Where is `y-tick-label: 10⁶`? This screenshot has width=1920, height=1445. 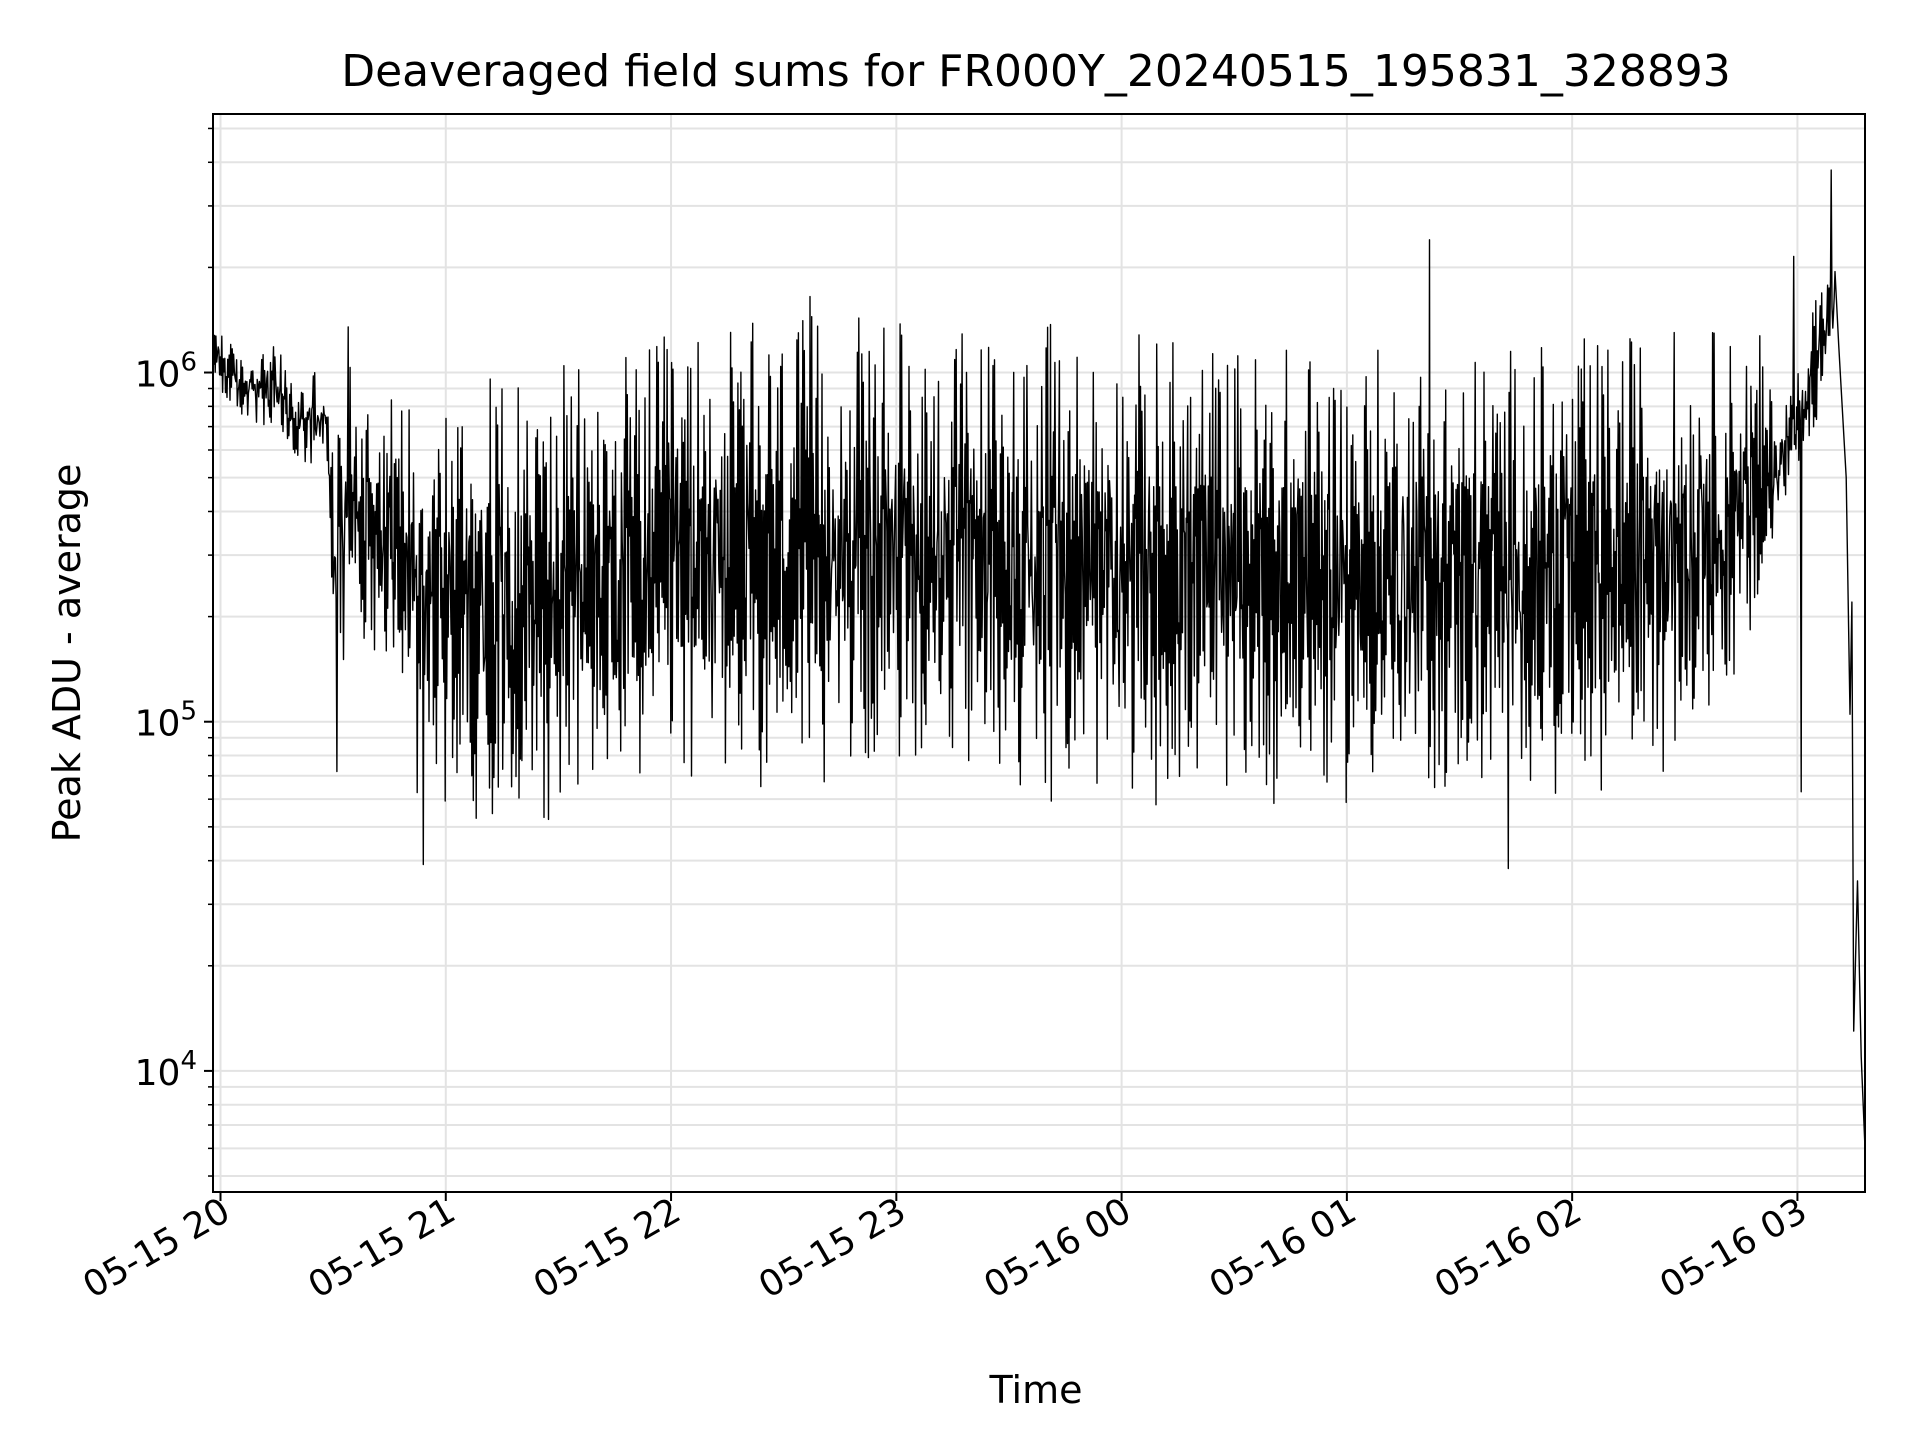
y-tick-label: 10⁶ is located at coordinates (166, 372).